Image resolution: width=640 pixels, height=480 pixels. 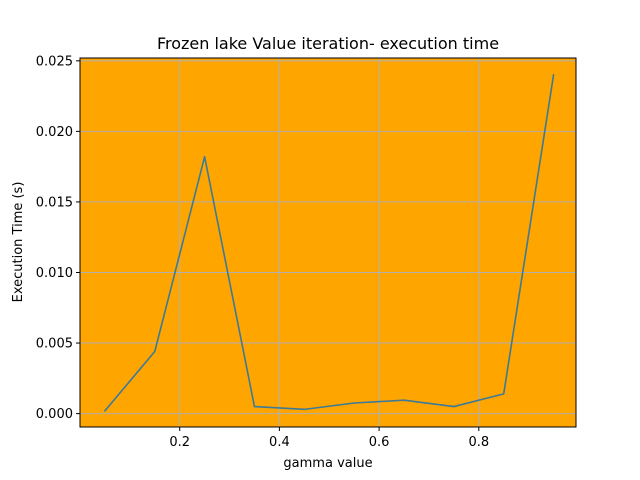 What do you see at coordinates (54, 202) in the screenshot?
I see `y-tick-label: 0.015` at bounding box center [54, 202].